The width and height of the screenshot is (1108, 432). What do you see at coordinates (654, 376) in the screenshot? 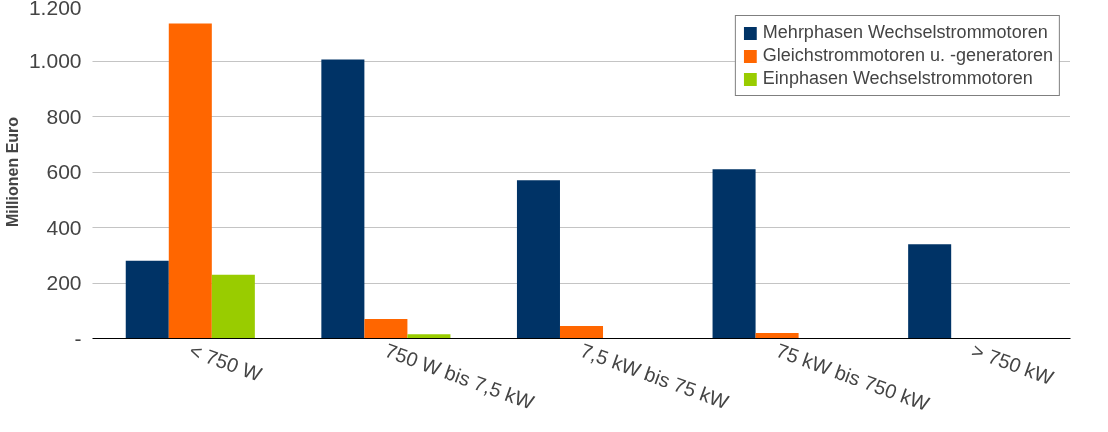
I see `x-tick-label: 7,5 kW bis 75 kW` at bounding box center [654, 376].